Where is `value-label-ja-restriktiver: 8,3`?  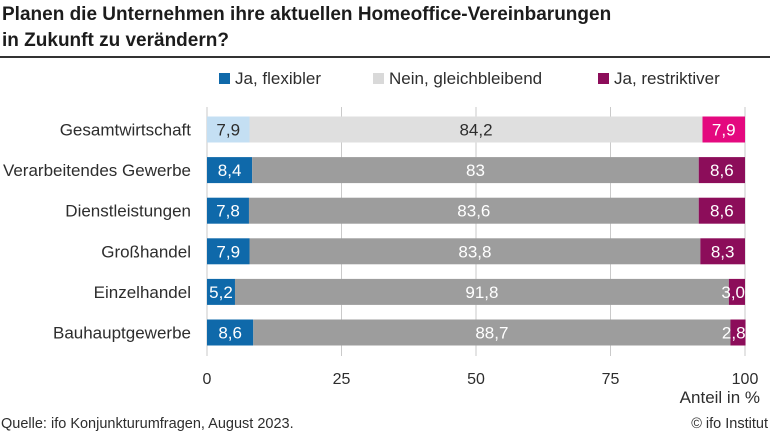
value-label-ja-restriktiver: 8,3 is located at coordinates (723, 251).